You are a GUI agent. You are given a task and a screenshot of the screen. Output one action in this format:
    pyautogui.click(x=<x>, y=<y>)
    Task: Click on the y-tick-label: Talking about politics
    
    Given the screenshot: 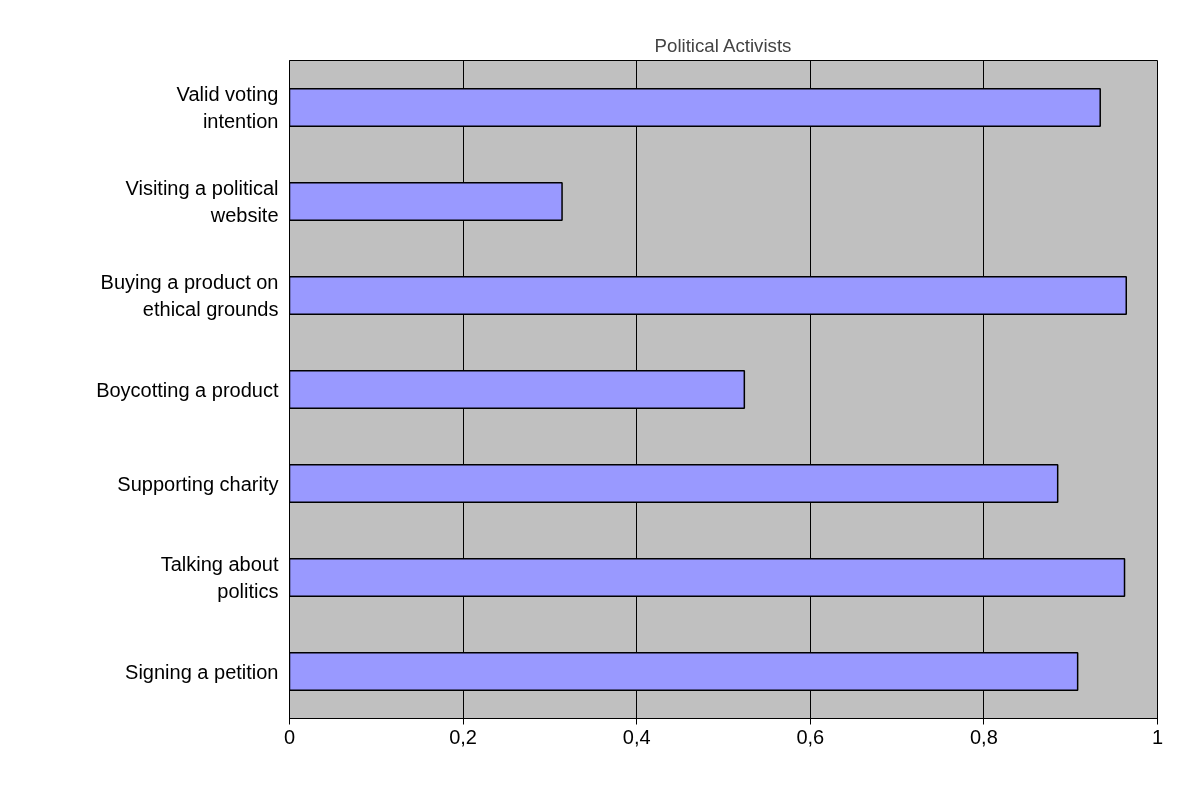 What is the action you would take?
    pyautogui.click(x=219, y=577)
    